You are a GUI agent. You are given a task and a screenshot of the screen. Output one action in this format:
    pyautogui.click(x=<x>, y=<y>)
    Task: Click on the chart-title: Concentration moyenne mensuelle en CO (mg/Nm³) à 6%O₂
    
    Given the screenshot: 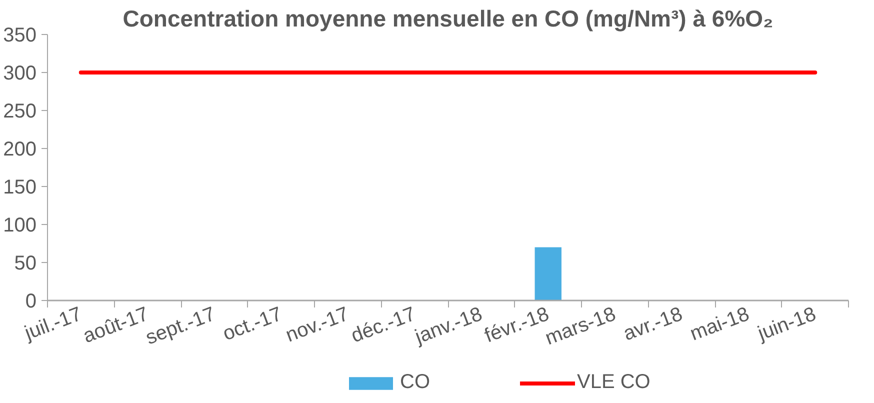 What is the action you would take?
    pyautogui.click(x=448, y=19)
    